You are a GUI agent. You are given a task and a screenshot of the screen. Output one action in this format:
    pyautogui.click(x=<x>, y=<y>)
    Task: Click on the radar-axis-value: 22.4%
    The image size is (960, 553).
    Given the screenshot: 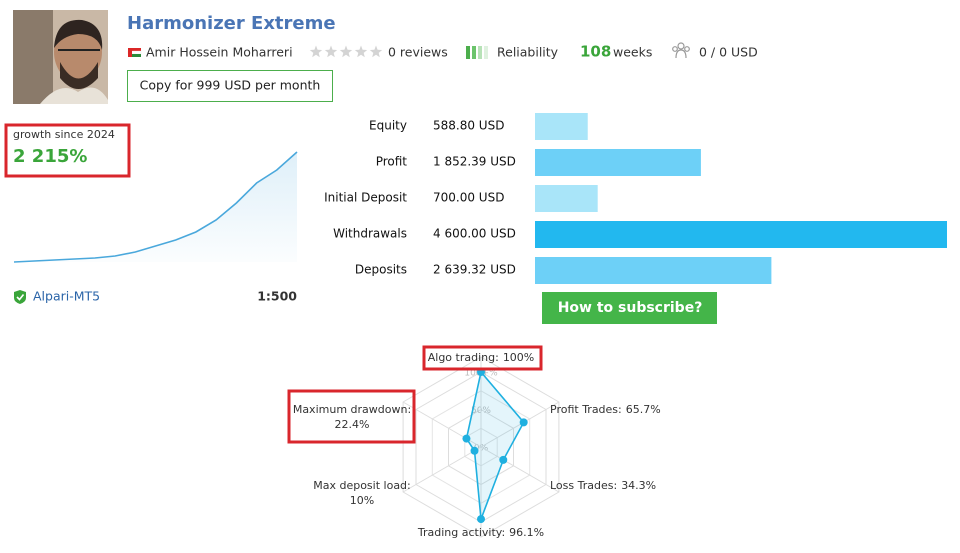 What is the action you would take?
    pyautogui.click(x=352, y=424)
    